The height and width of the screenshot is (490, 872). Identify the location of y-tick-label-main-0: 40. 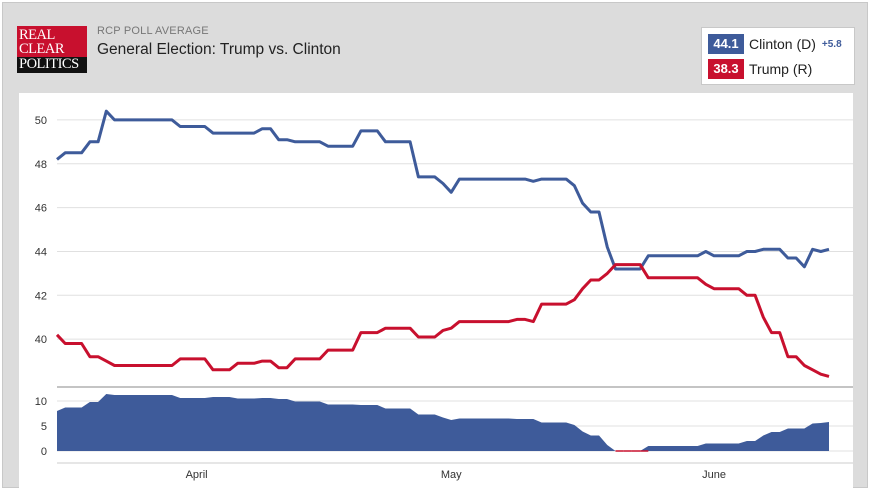
(41, 340).